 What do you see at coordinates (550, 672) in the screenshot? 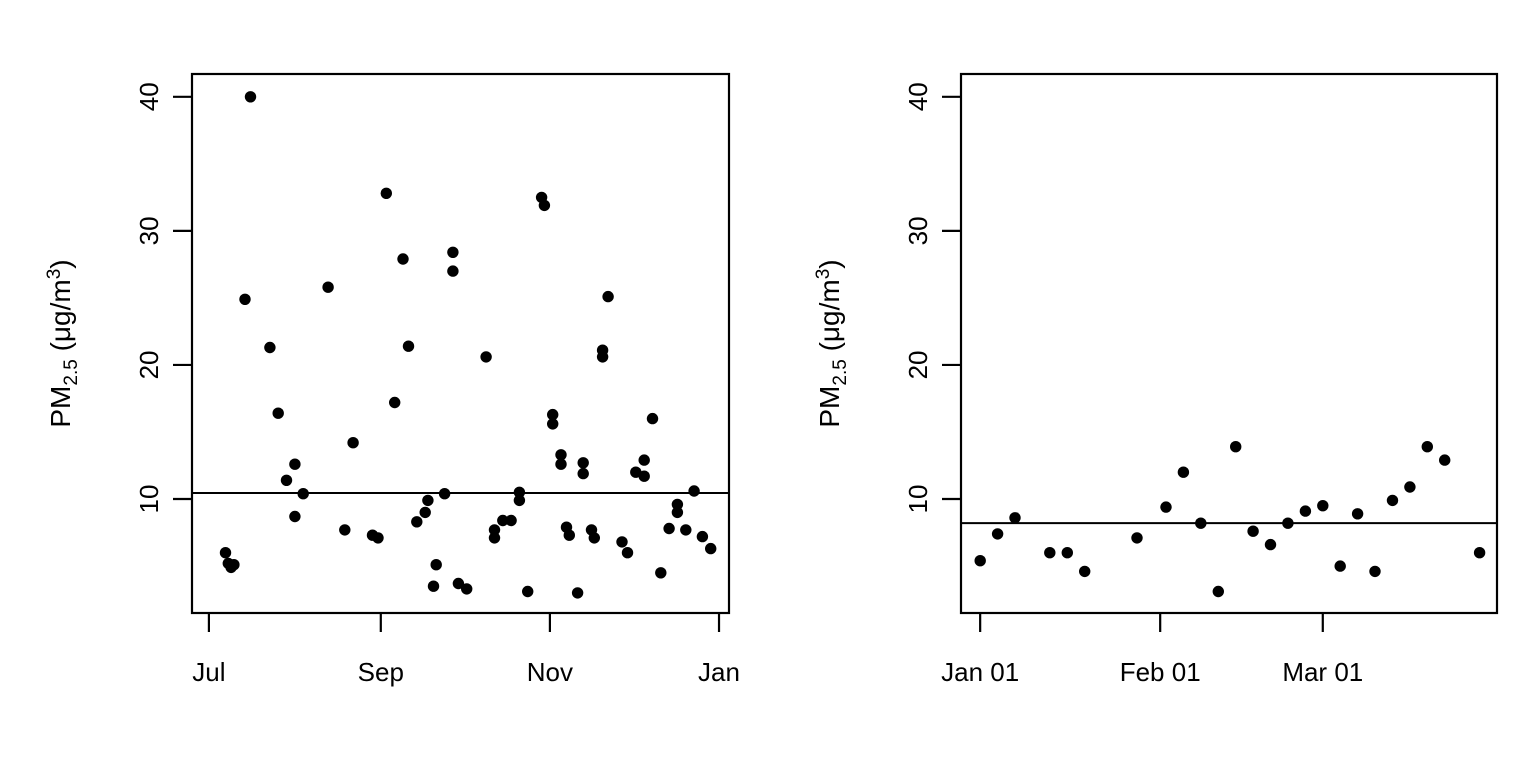
I see `x-tick-label: Nov` at bounding box center [550, 672].